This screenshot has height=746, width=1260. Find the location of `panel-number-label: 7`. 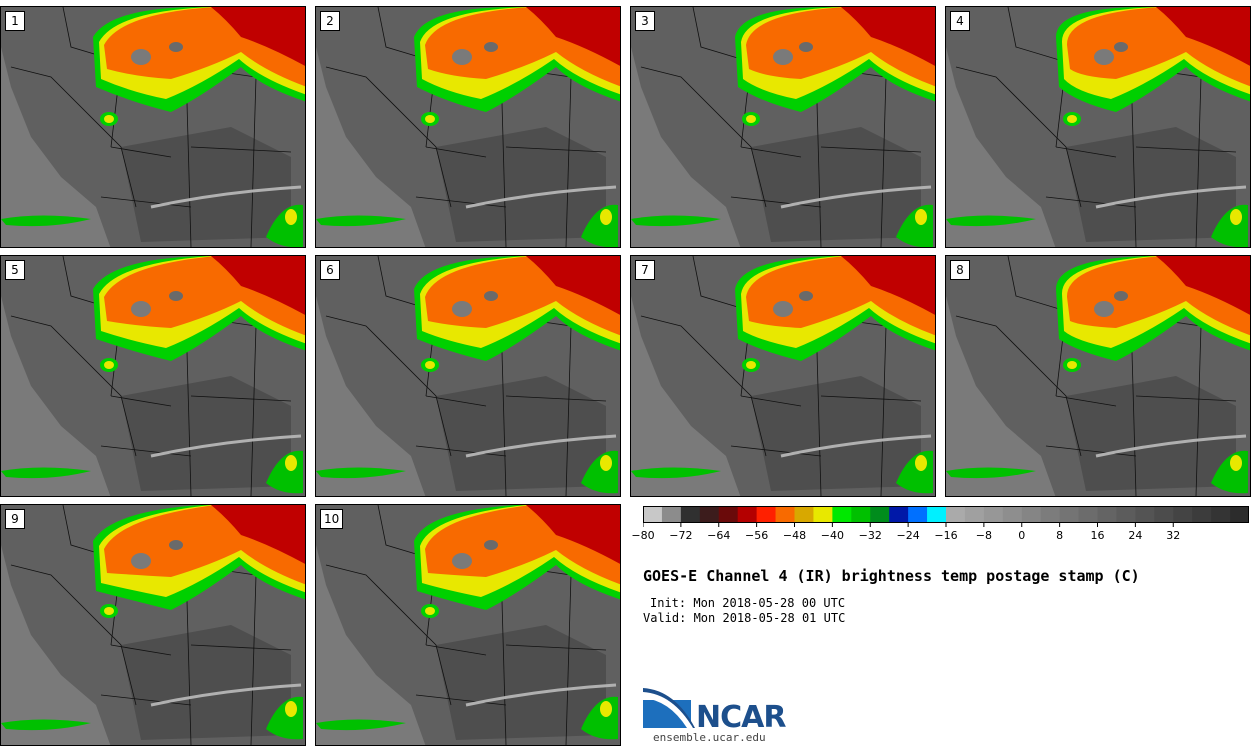

panel-number-label: 7 is located at coordinates (645, 270).